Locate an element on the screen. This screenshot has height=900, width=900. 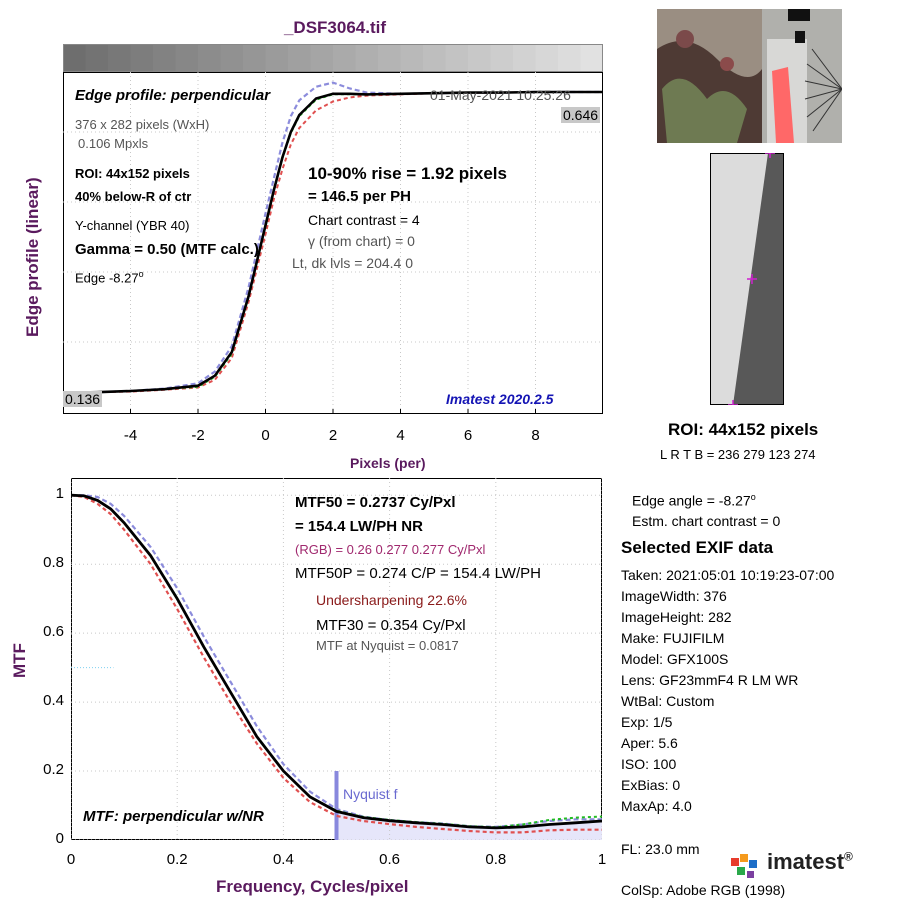
edge-gamma: Gamma = 0.50 (MTF calc.) is located at coordinates (167, 249).